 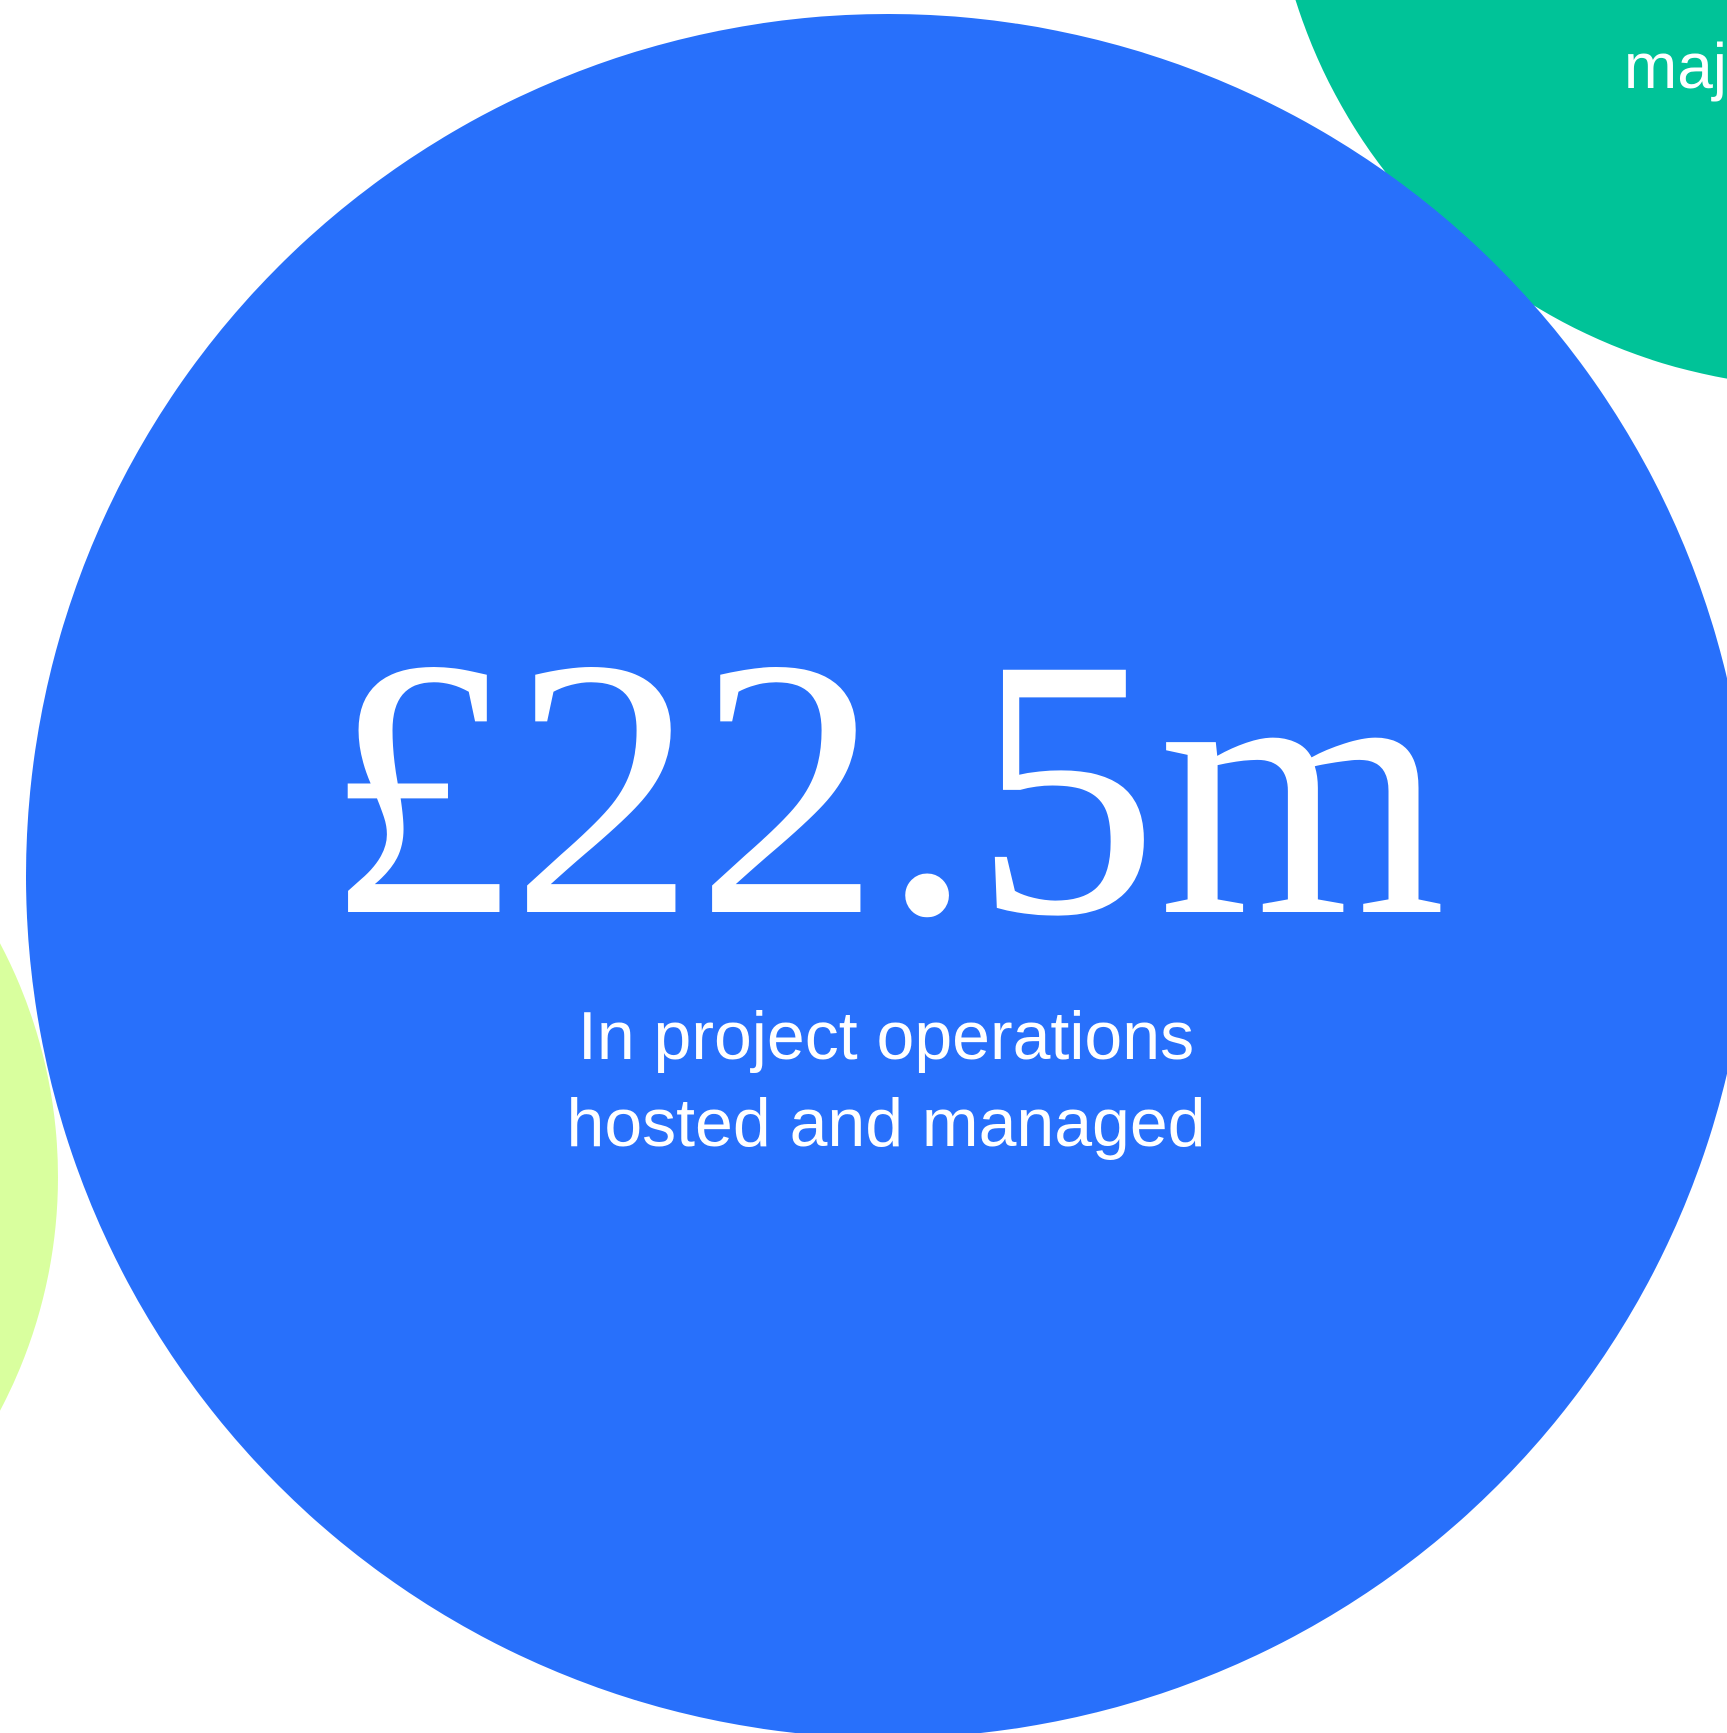 I want to click on side-stat-line: with ove, so click(x=1609, y=4).